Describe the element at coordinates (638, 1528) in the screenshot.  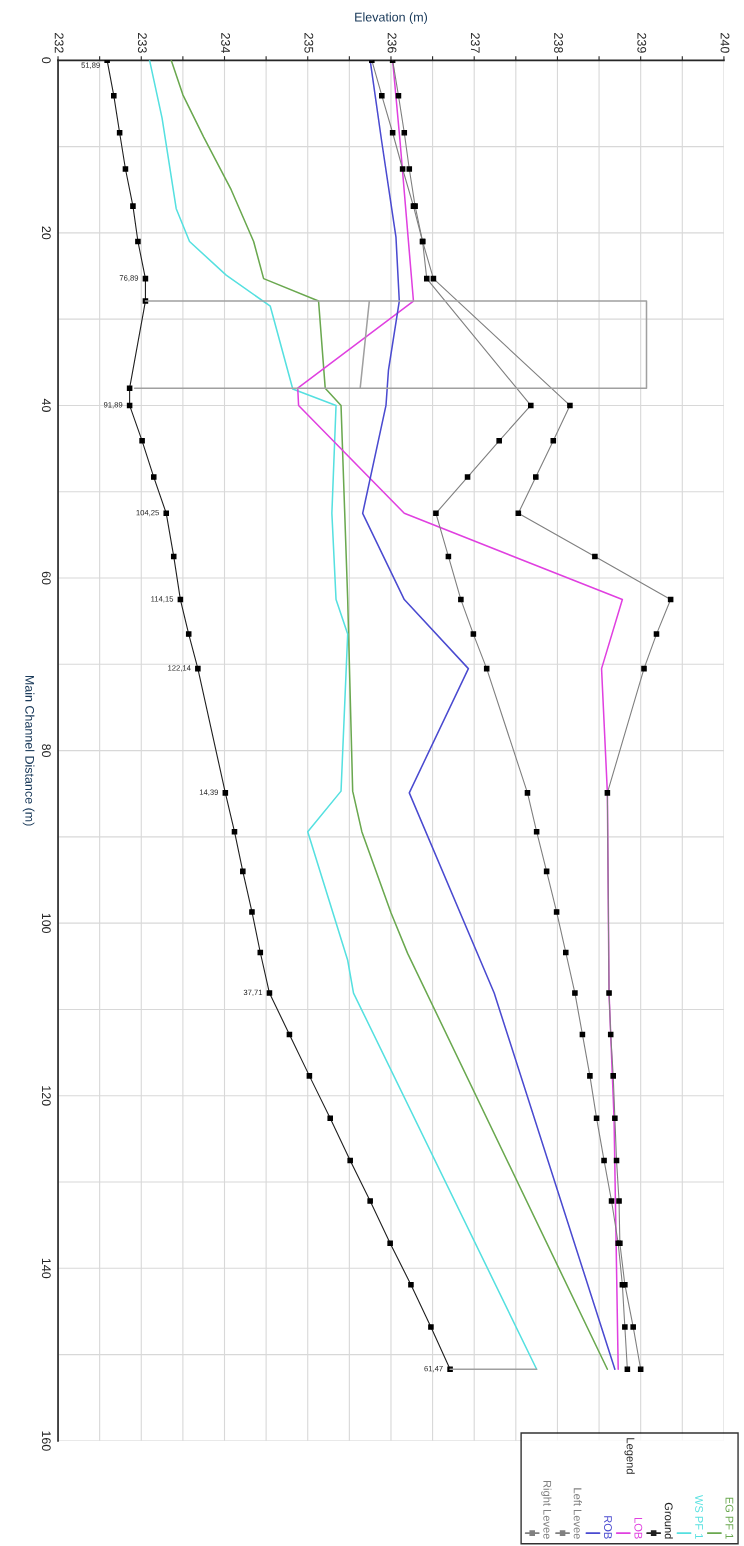
I see `legend-label: LOB` at that location.